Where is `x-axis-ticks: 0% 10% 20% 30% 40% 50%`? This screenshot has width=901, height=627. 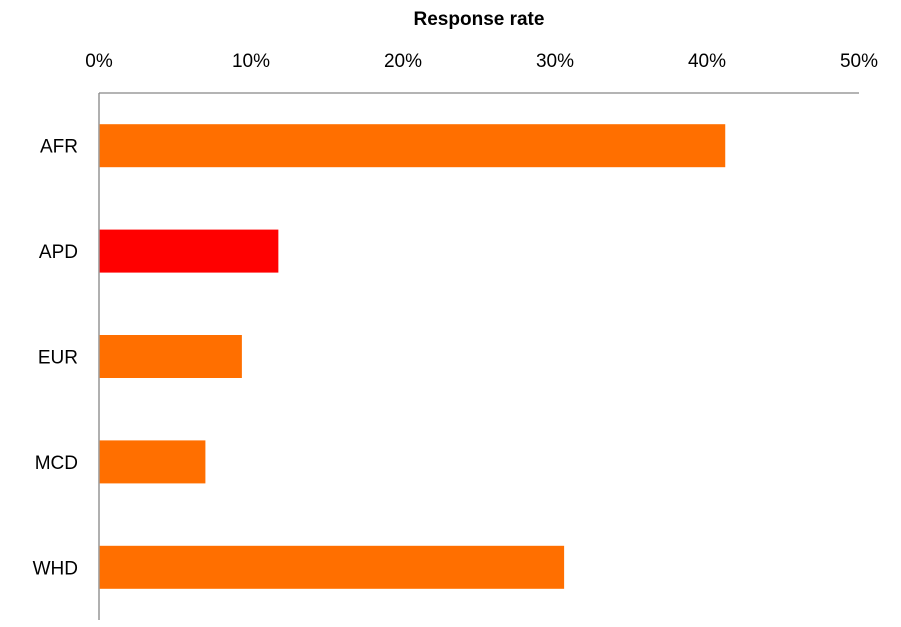
x-axis-ticks: 0% 10% 20% 30% 40% 50% is located at coordinates (481, 61).